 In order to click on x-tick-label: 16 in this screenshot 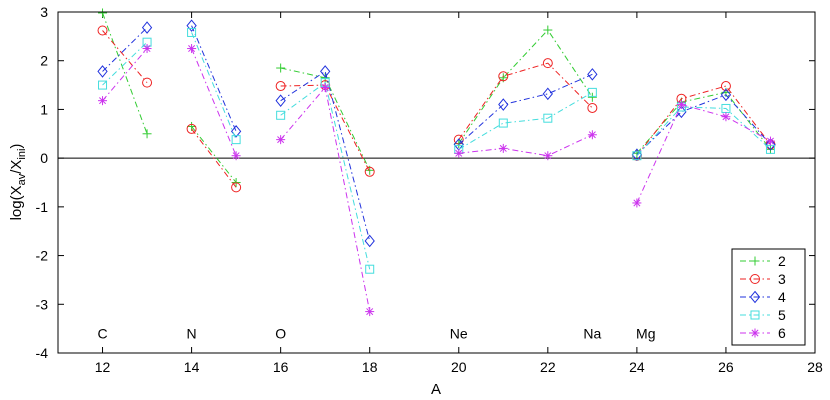, I will do `click(281, 367)`.